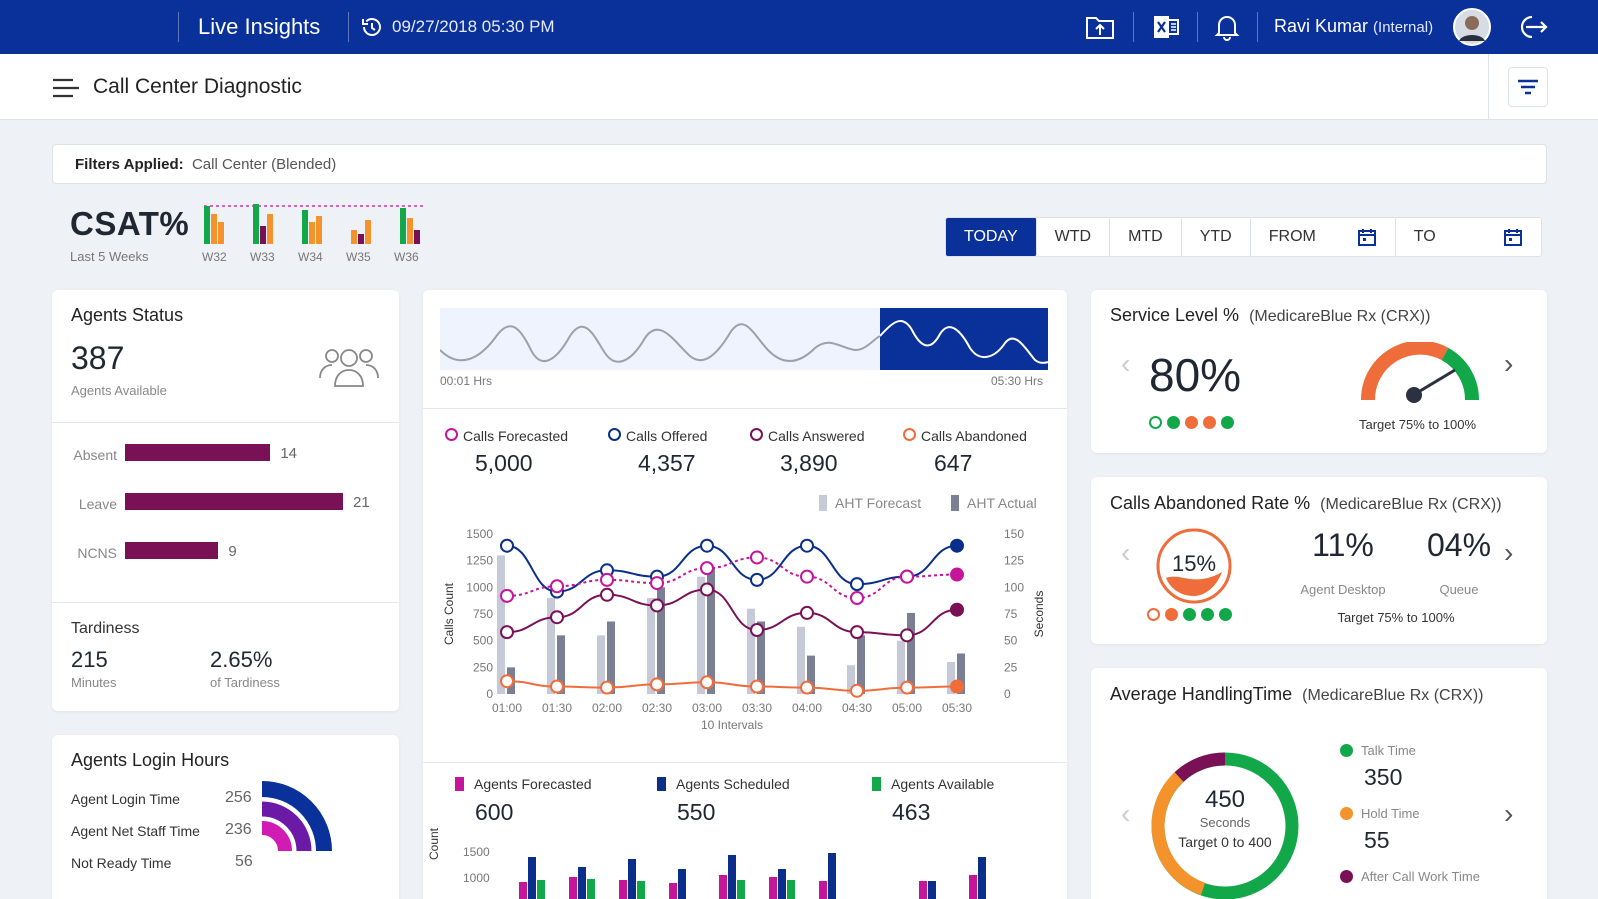 This screenshot has width=1598, height=899. Describe the element at coordinates (1200, 767) in the screenshot. I see `donut-after-call-work` at that location.